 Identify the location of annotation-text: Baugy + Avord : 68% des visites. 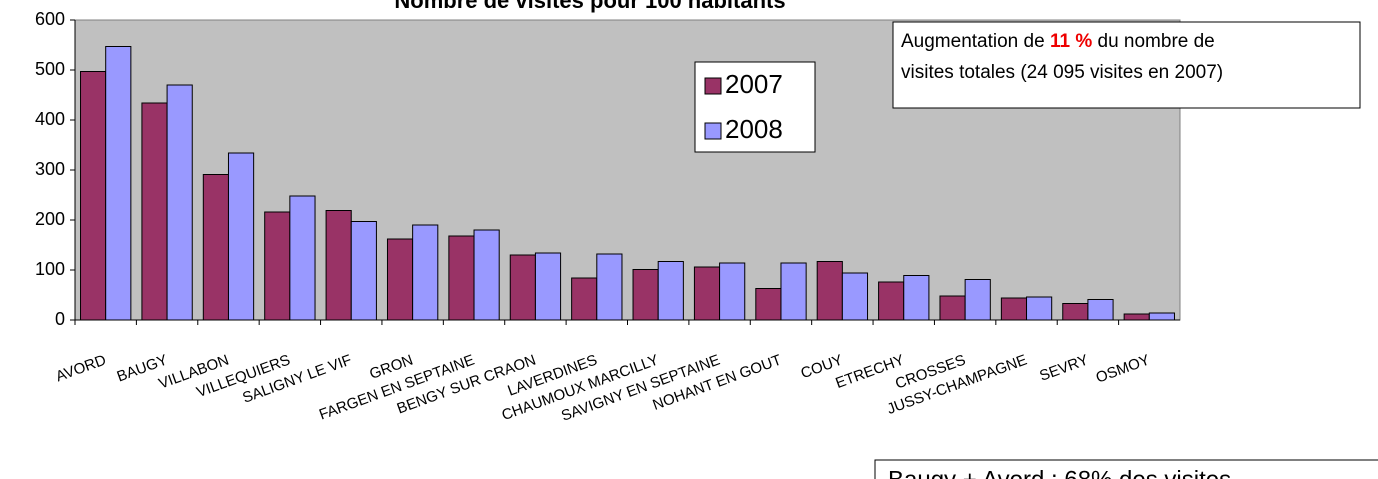
(1059, 472).